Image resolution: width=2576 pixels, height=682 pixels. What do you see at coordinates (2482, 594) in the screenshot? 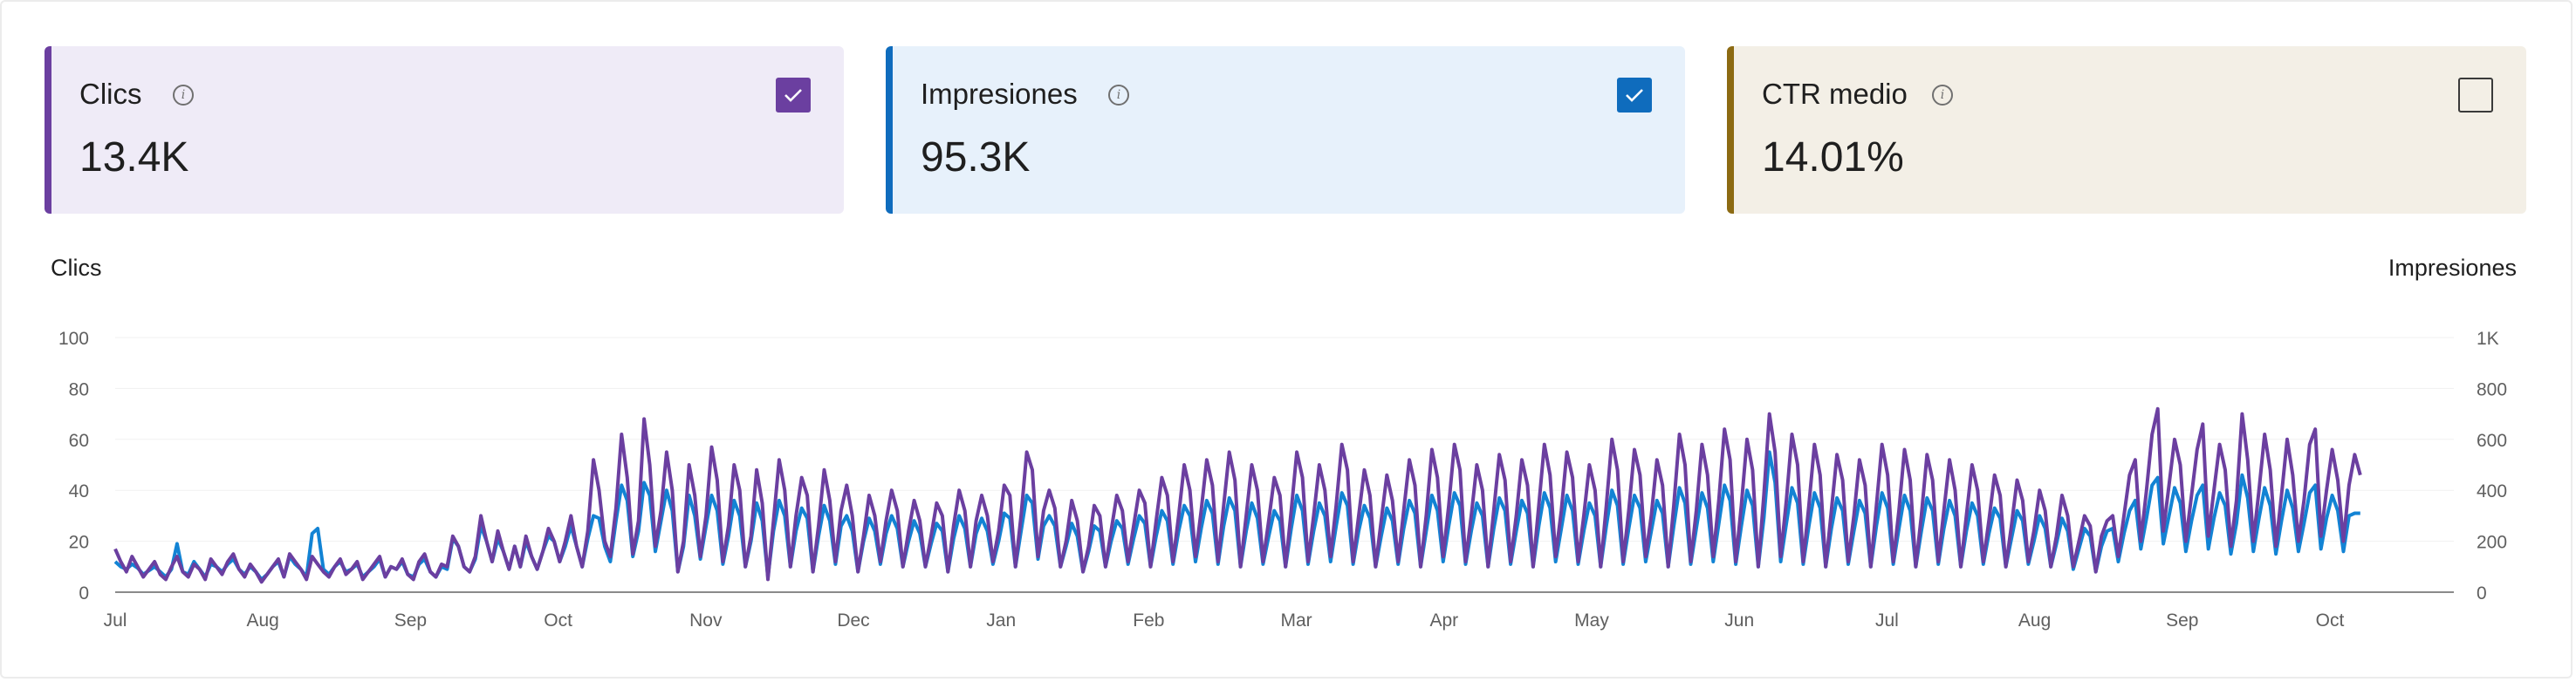
I see `right-tick-label: 0` at bounding box center [2482, 594].